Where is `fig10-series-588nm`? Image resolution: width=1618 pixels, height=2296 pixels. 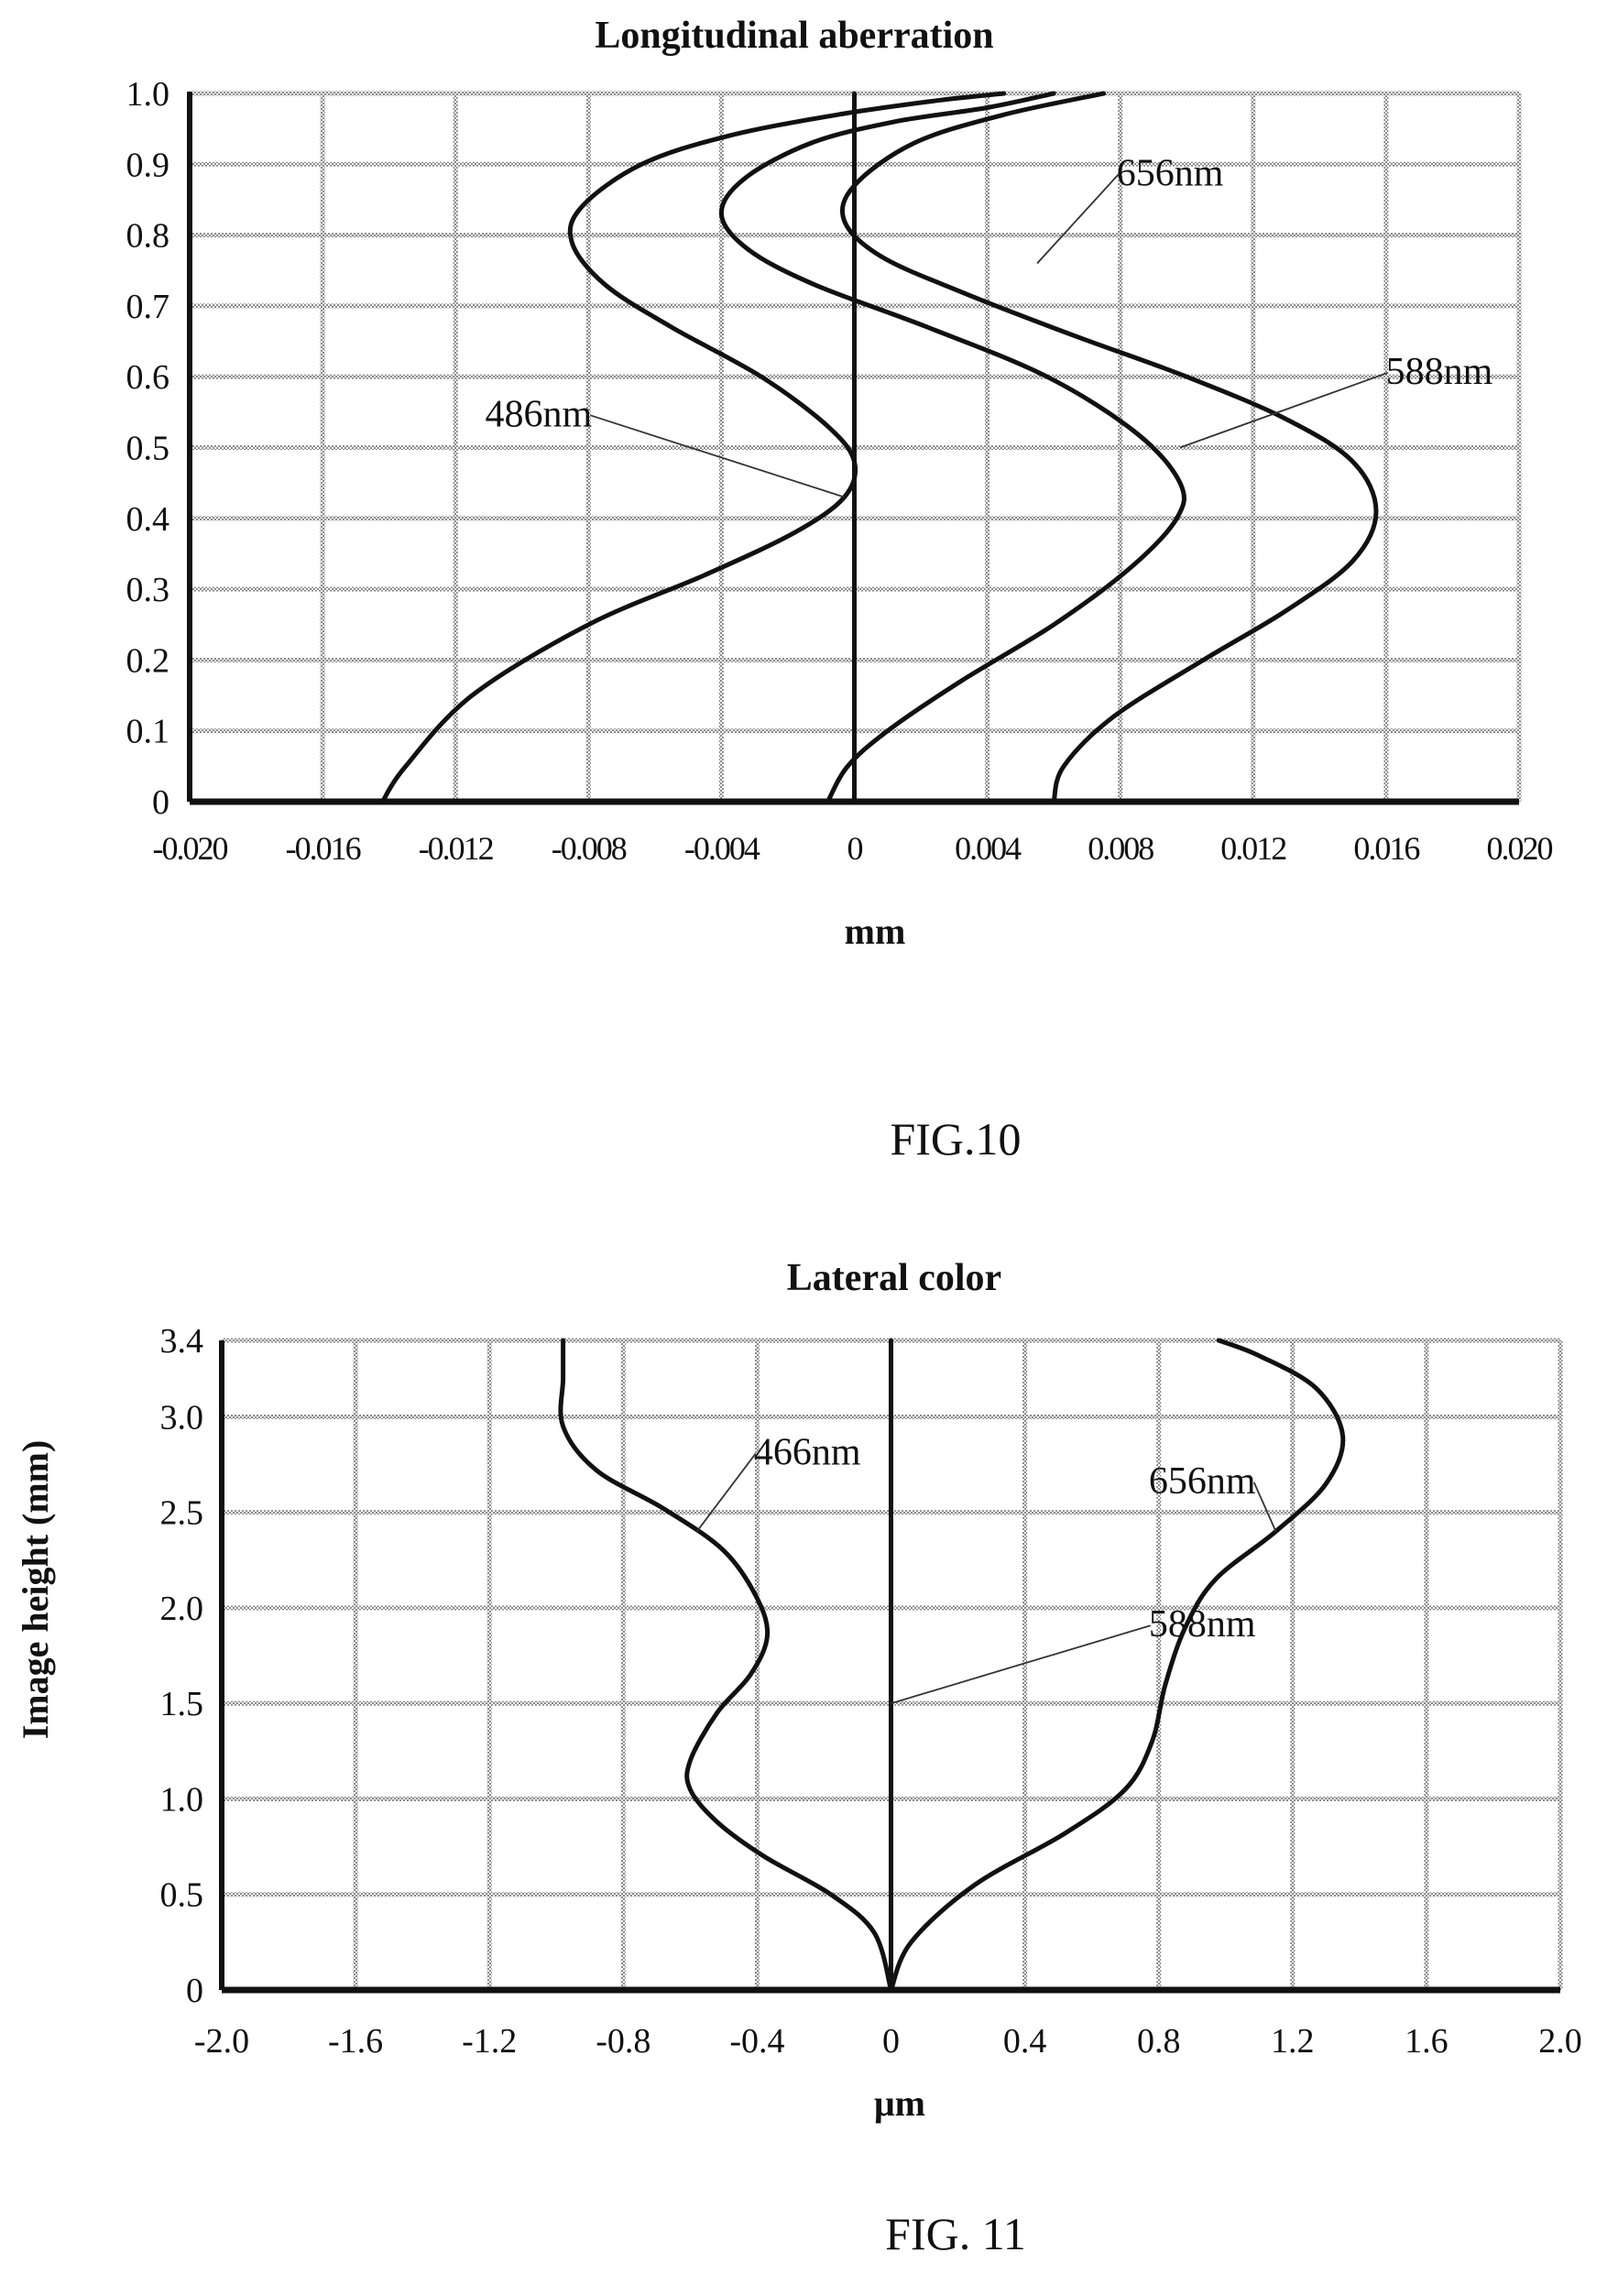
fig10-series-588nm is located at coordinates (952, 448).